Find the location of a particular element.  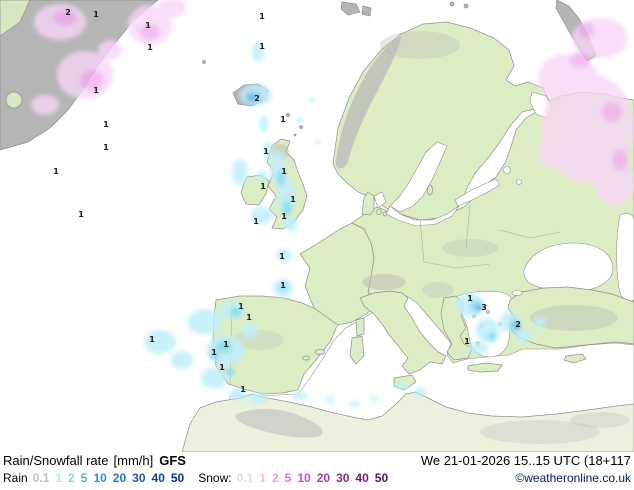

legend-value: 2 is located at coordinates (275, 478).